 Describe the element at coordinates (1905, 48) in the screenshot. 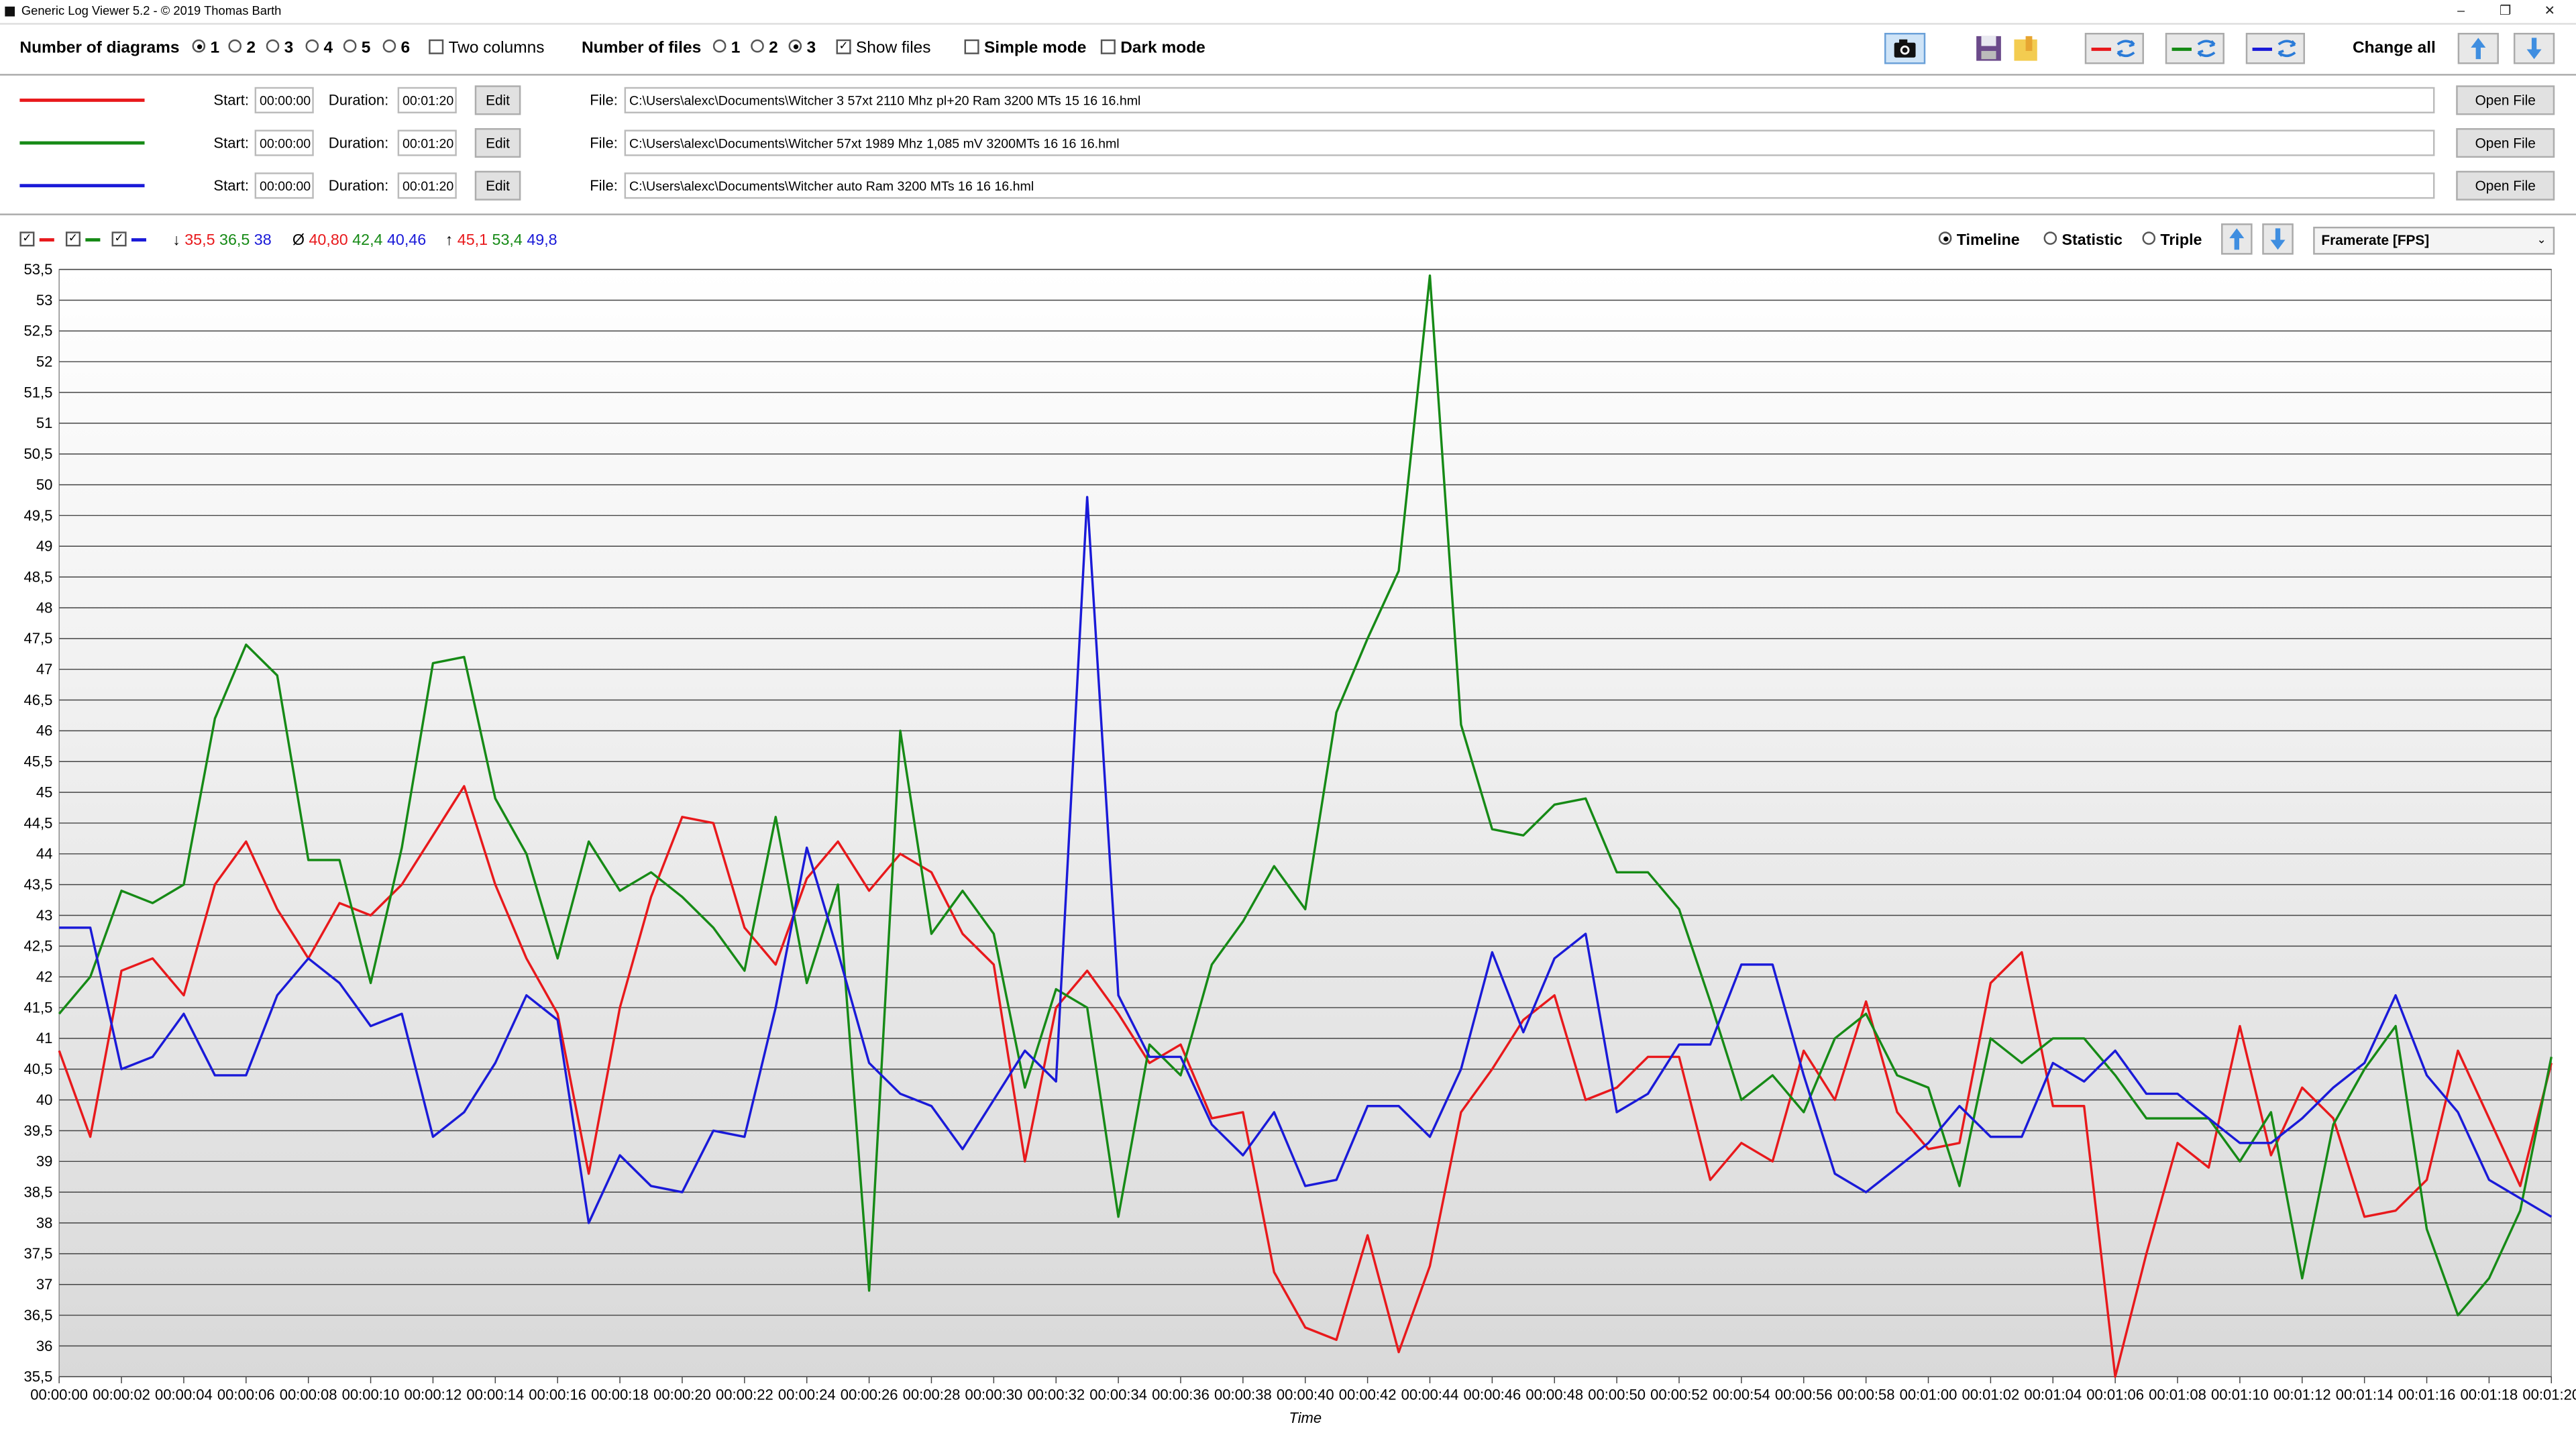

I see `screenshot-button` at that location.